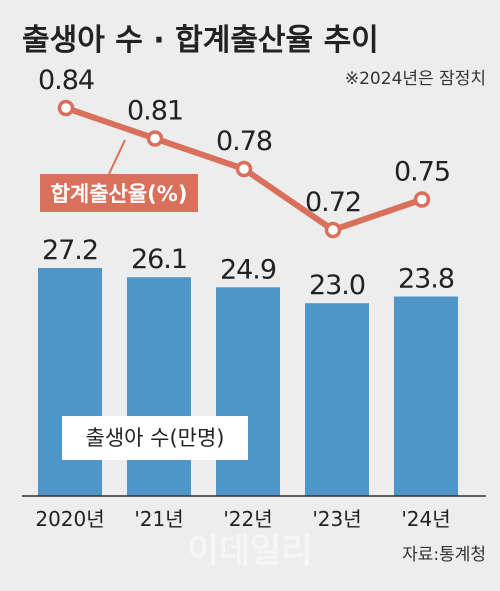 This screenshot has height=591, width=500. I want to click on birth-legend-label: 출생아 수(만명), so click(155, 438).